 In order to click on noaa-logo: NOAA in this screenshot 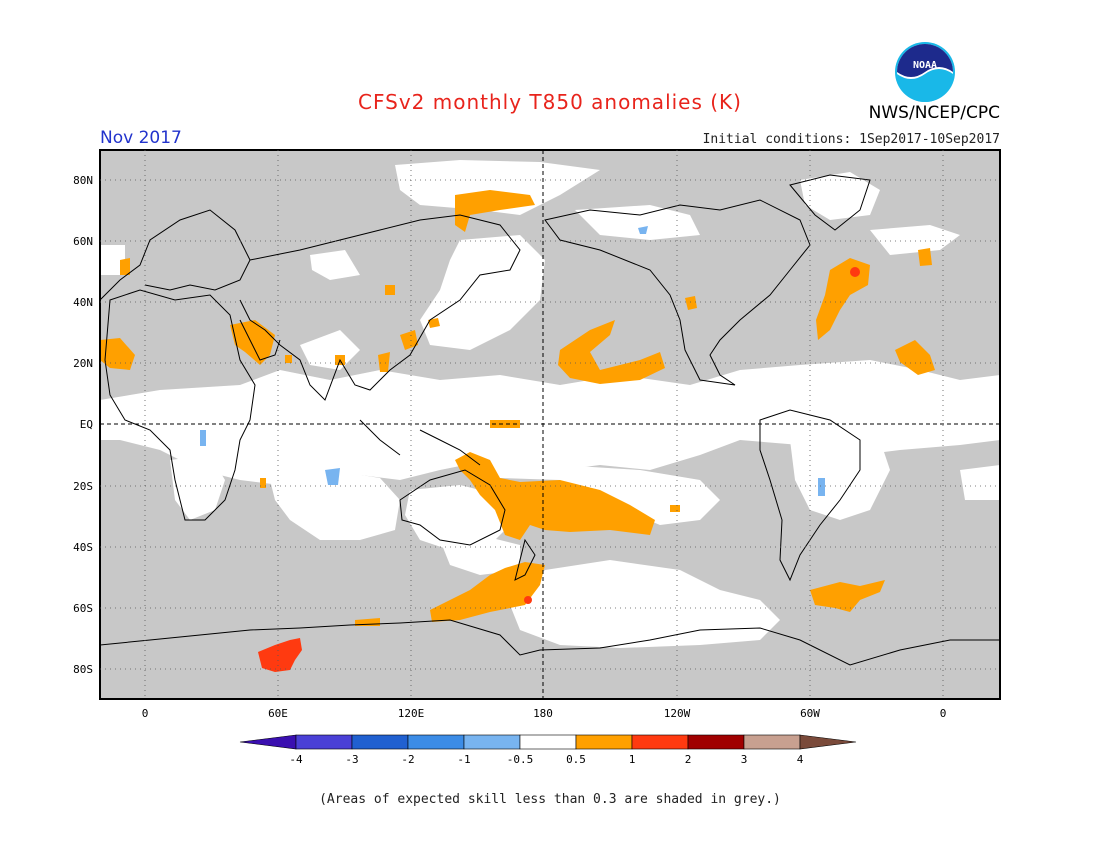, I will do `click(925, 72)`.